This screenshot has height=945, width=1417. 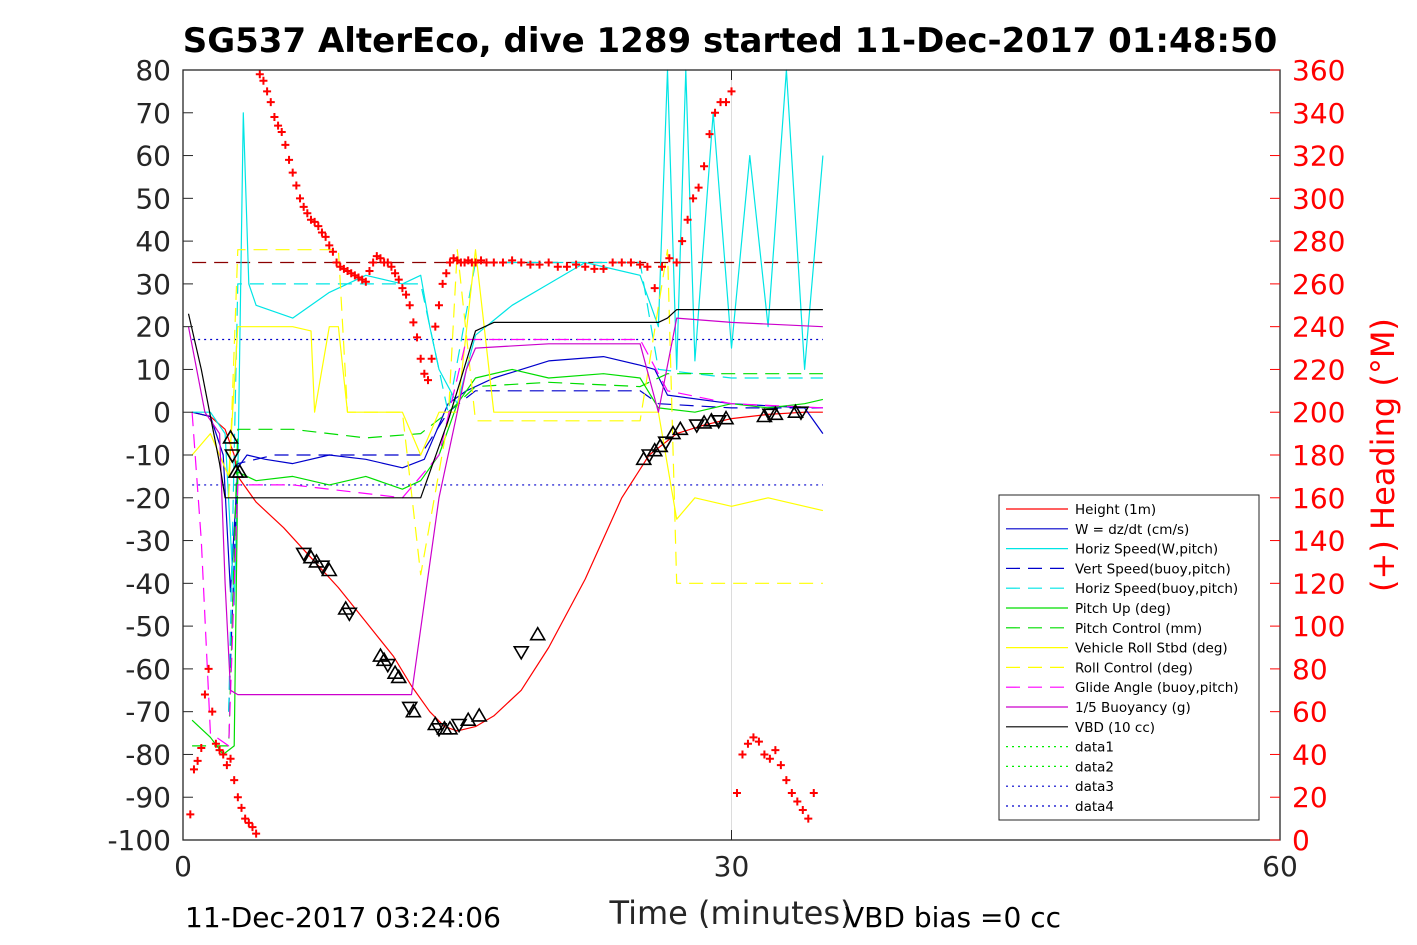 What do you see at coordinates (1094, 748) in the screenshot?
I see `legend-label-12: data1` at bounding box center [1094, 748].